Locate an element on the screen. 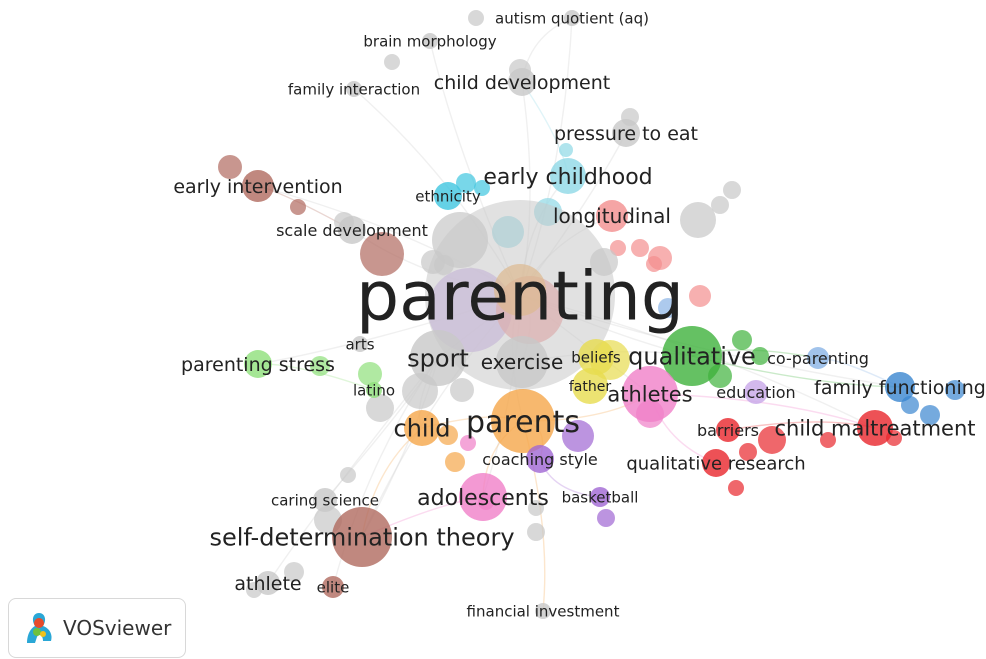 The image size is (986, 659). label-qualitative-research: qualitative research is located at coordinates (715, 463).